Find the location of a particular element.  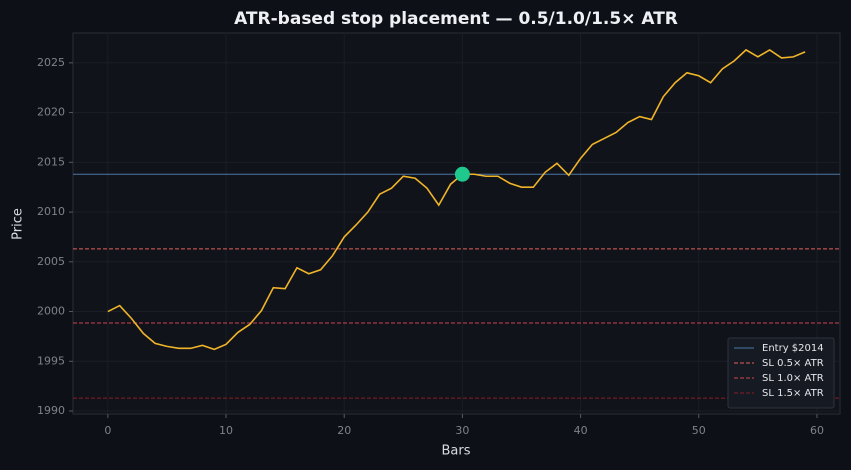

y-tick-label: 2015 is located at coordinates (51, 161).